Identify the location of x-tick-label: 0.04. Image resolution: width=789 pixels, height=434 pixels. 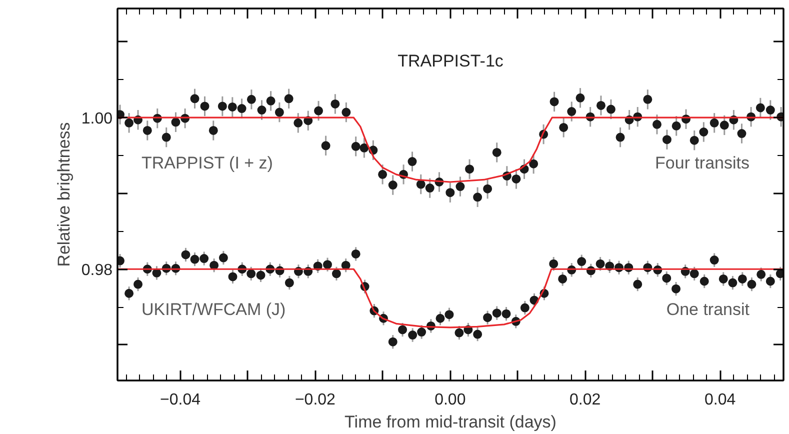
(720, 400).